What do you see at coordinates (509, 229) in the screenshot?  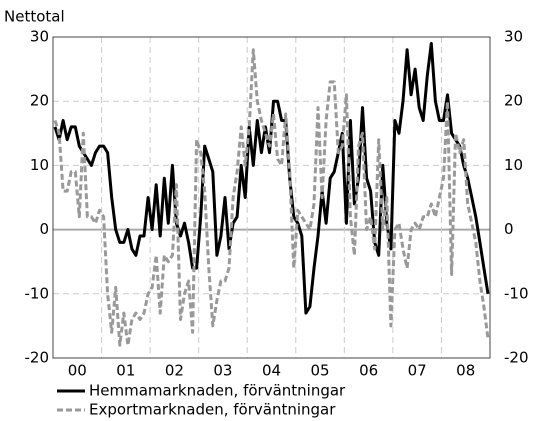 I see `y2-tick-label: 0` at bounding box center [509, 229].